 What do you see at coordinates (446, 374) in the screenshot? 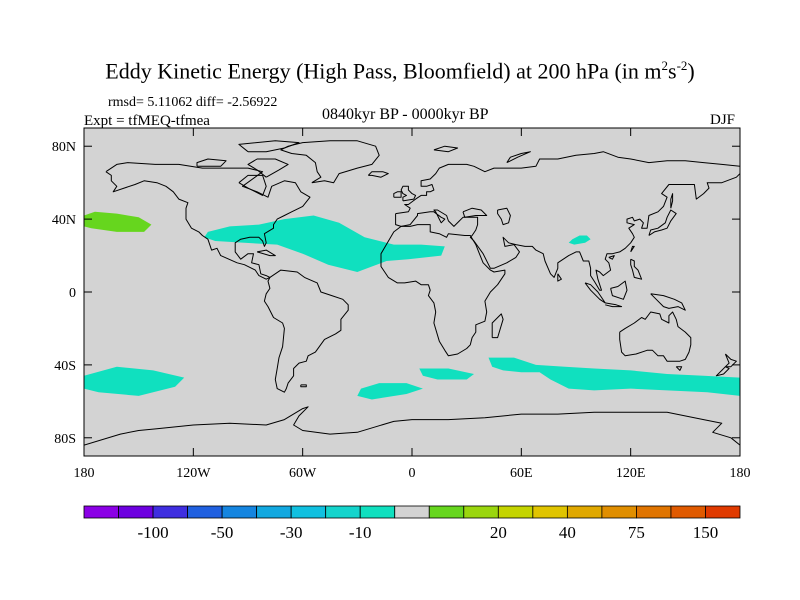
I see `region-south-indian-negative` at bounding box center [446, 374].